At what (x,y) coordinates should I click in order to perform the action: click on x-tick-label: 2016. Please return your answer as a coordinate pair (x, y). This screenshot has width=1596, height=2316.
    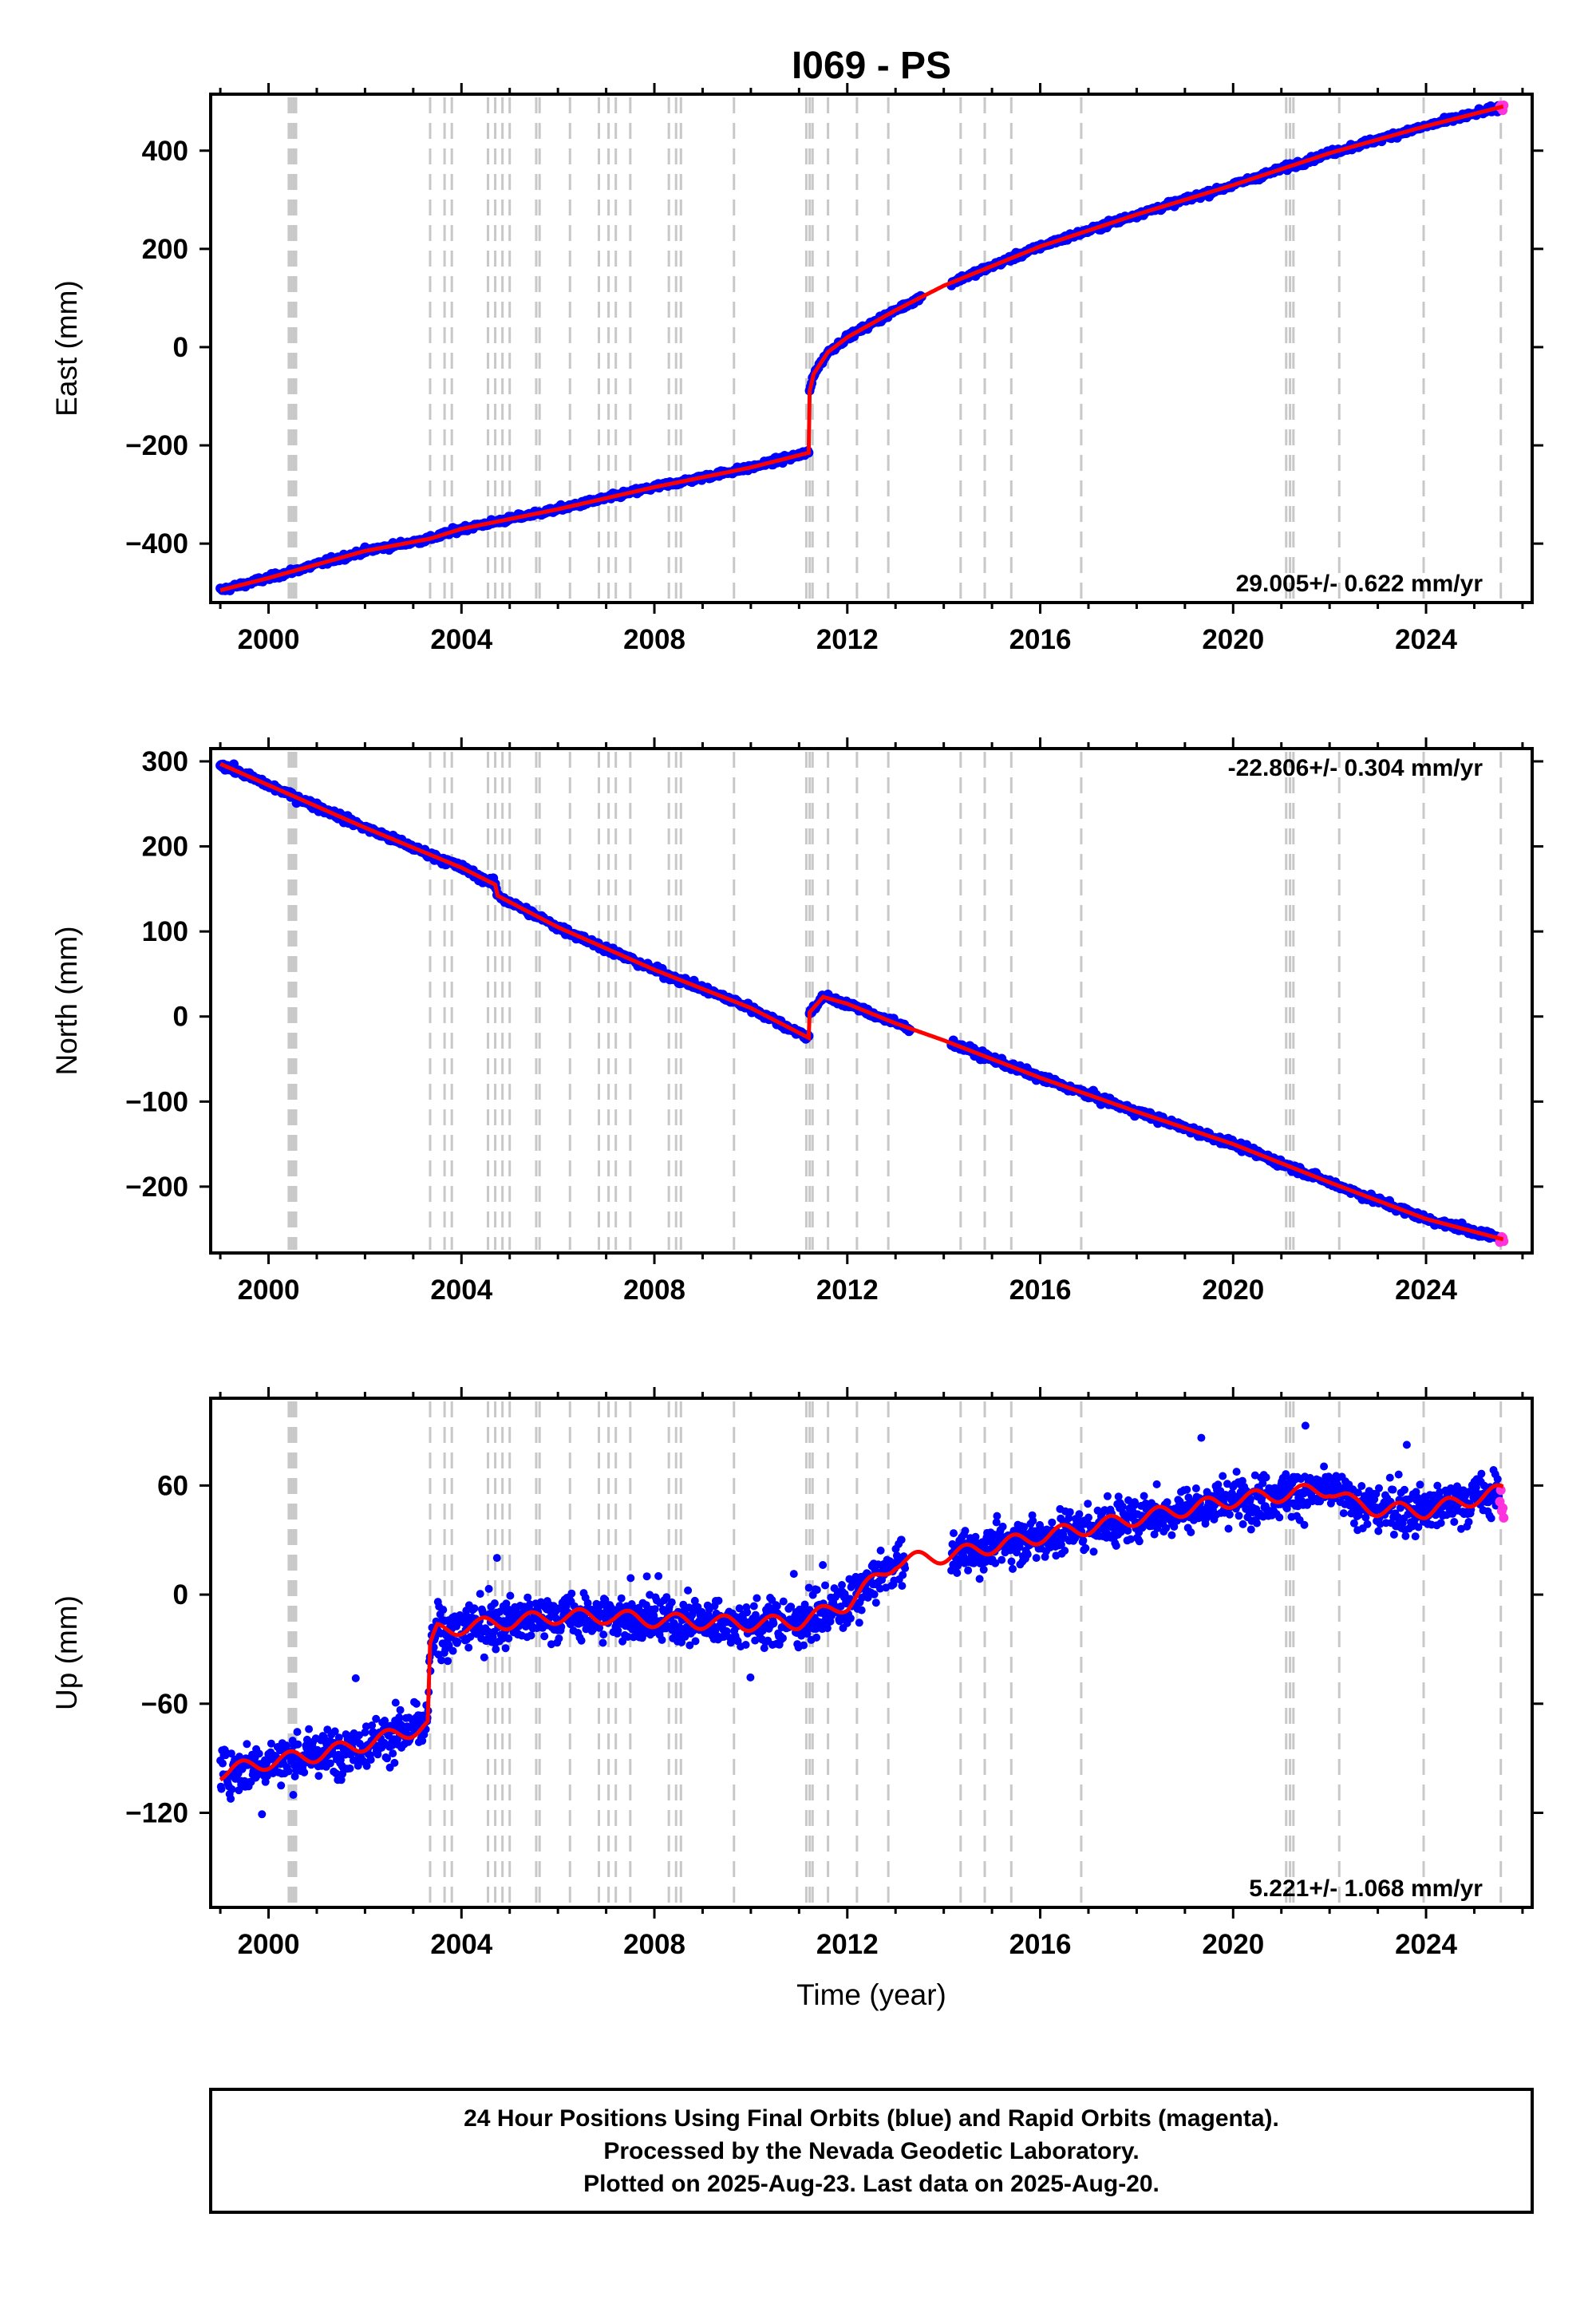
    Looking at the image, I should click on (1040, 639).